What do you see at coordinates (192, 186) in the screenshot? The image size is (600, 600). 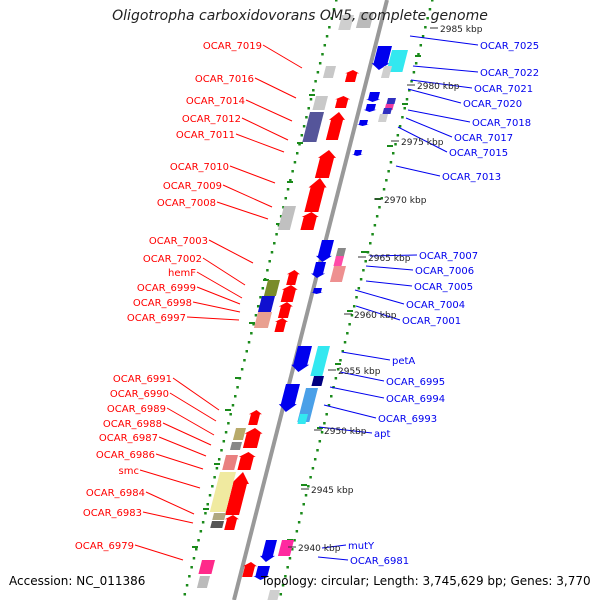 I see `gene-label-left: OCAR_7009` at bounding box center [192, 186].